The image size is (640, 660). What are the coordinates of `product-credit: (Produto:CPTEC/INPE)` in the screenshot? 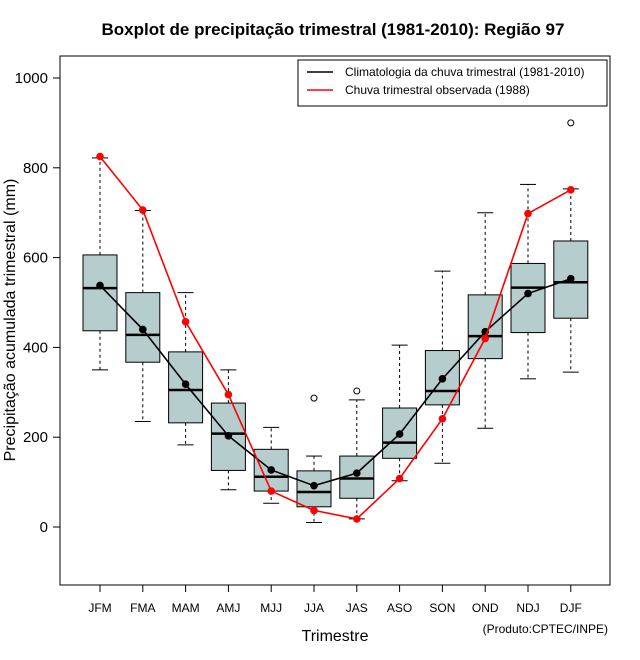 It's located at (545, 629).